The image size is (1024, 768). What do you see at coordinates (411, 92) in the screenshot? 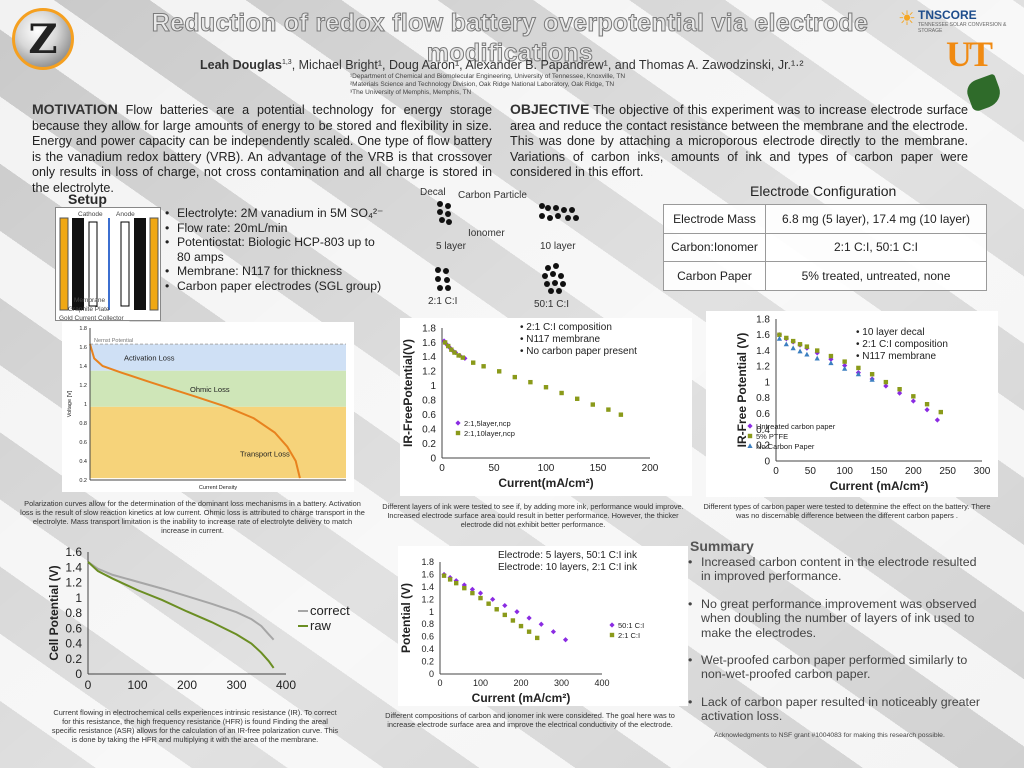
I see `affiliation-3: ³The University of Memphis, Memphis, TN` at bounding box center [411, 92].